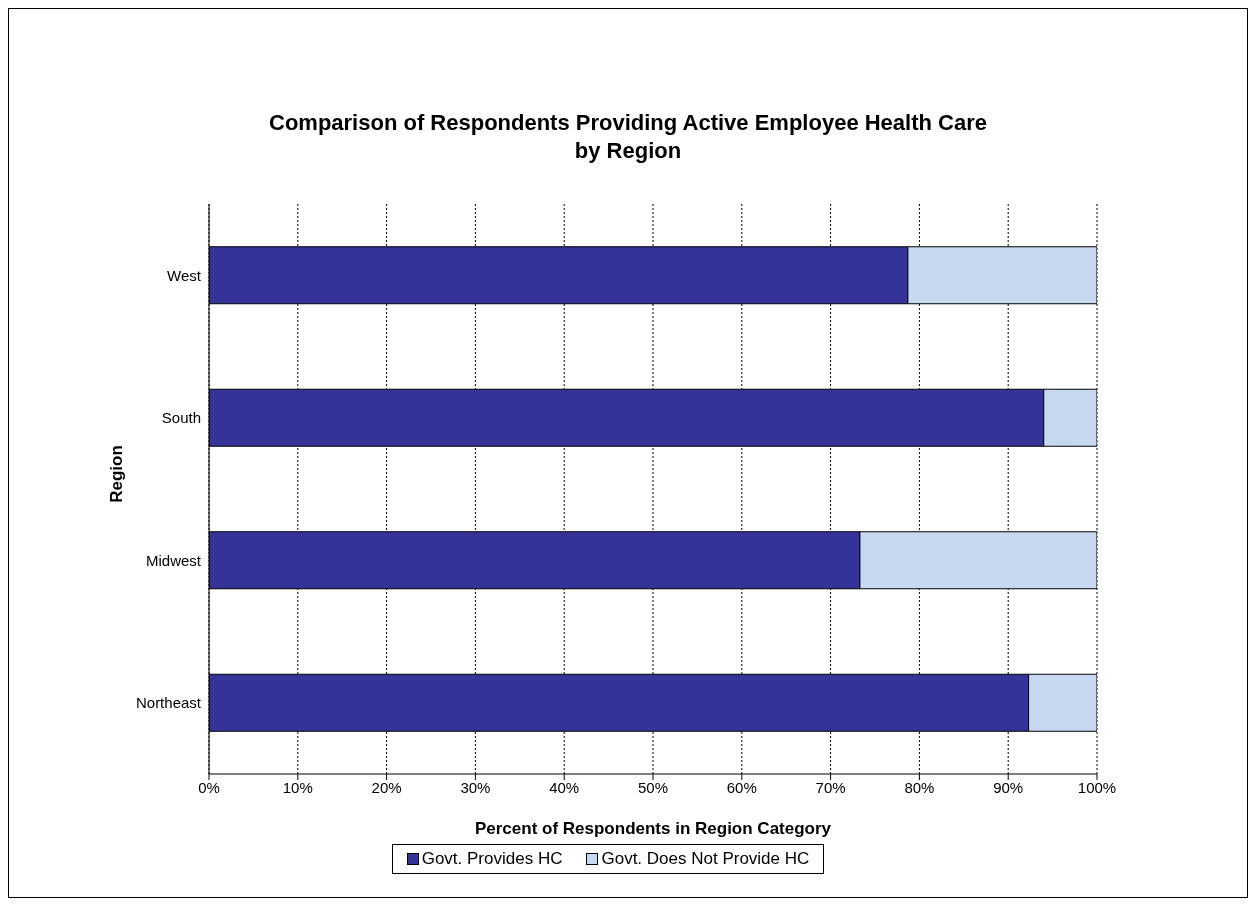  Describe the element at coordinates (741, 787) in the screenshot. I see `x-tick-label: 60%` at that location.